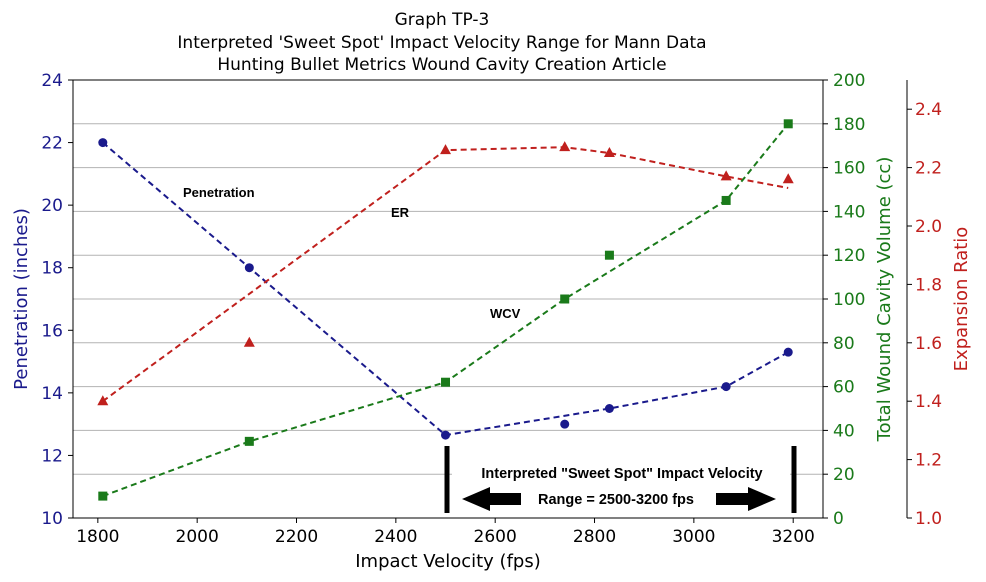 This screenshot has width=986, height=582. What do you see at coordinates (448, 561) in the screenshot?
I see `x-axis-label: Impact Velocity (fps)` at bounding box center [448, 561].